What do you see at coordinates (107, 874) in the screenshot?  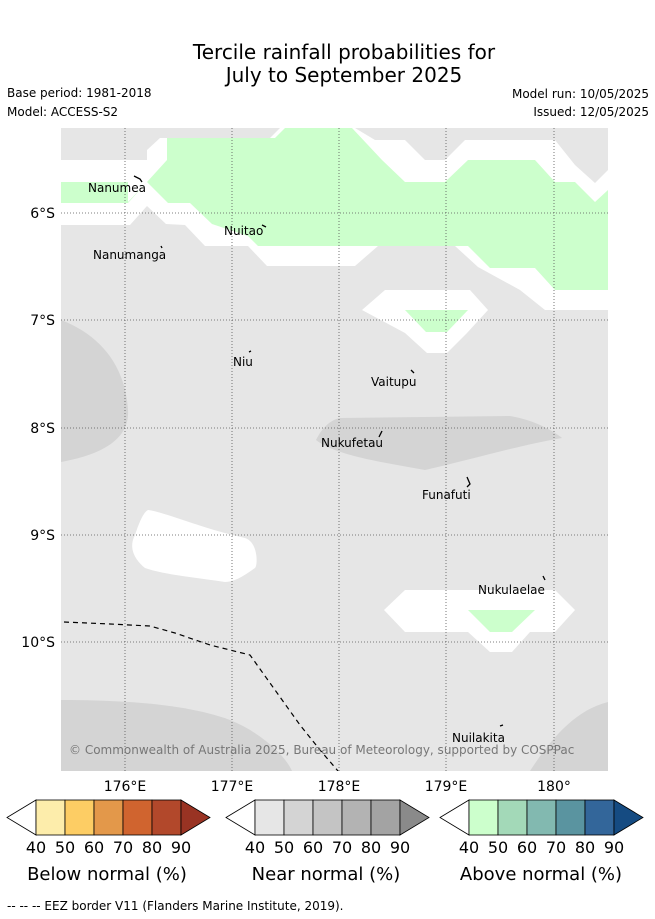 I see `colorbar-title-below: Below normal (%)` at bounding box center [107, 874].